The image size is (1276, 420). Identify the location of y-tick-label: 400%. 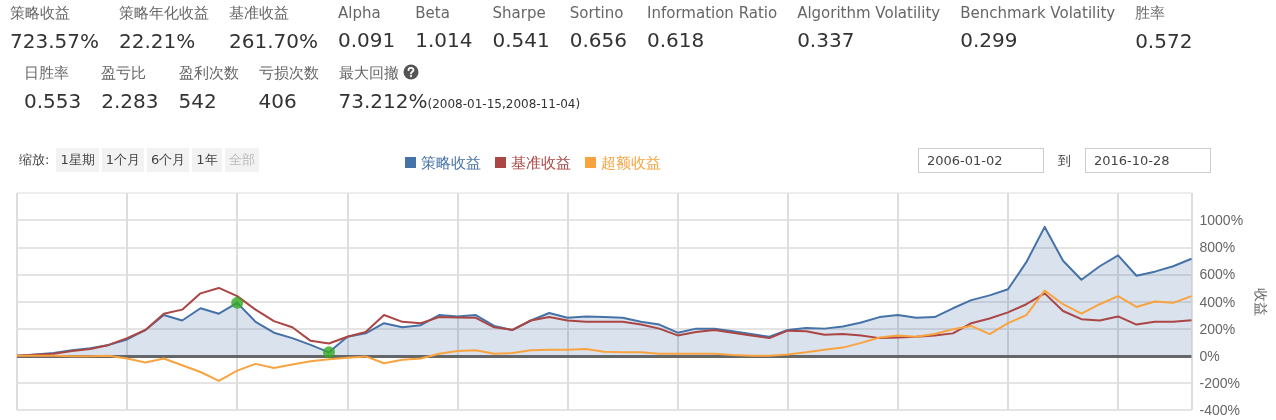
(1217, 301).